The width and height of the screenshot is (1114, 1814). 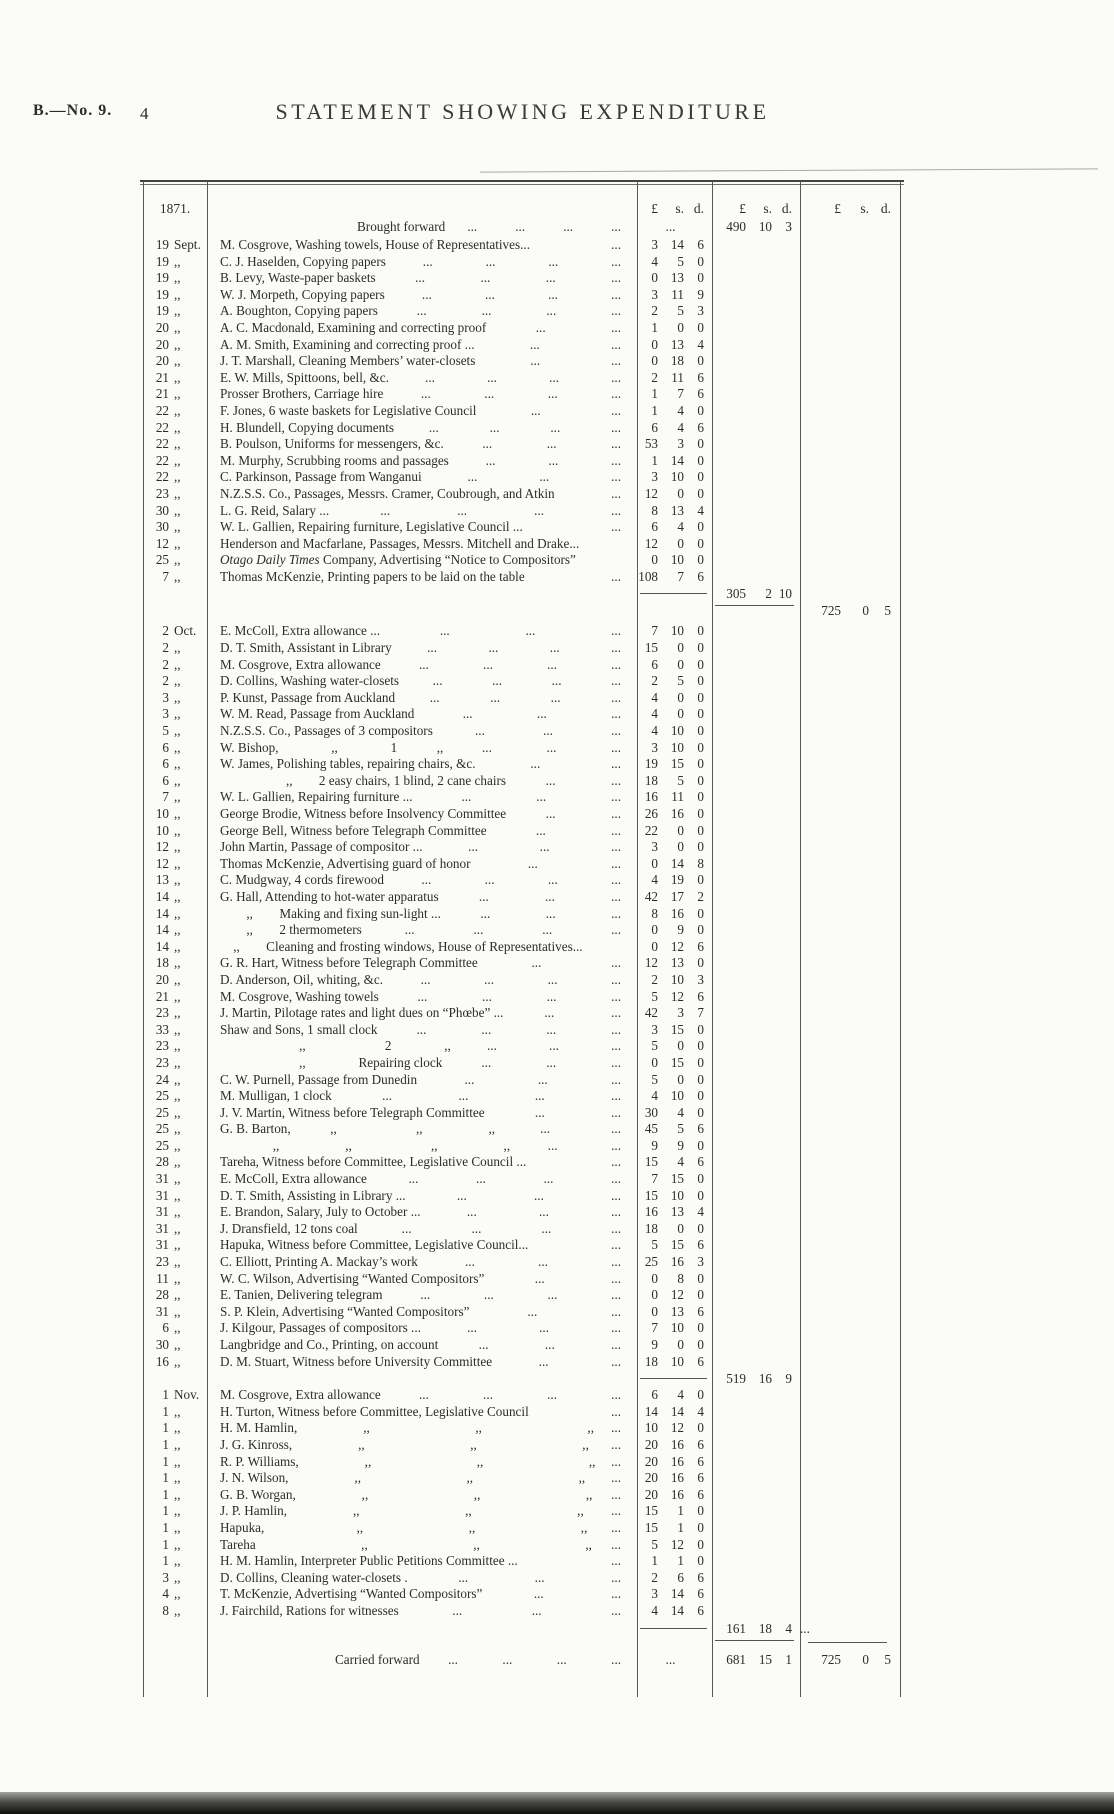 What do you see at coordinates (700, 344) in the screenshot?
I see `pence: 4` at bounding box center [700, 344].